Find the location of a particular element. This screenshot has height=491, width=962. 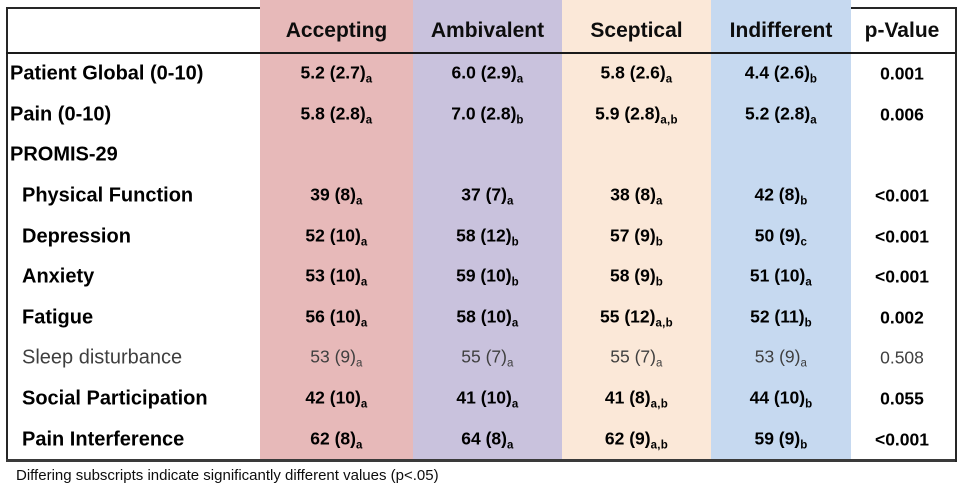

value-cell: 42 (10)a is located at coordinates (336, 399).